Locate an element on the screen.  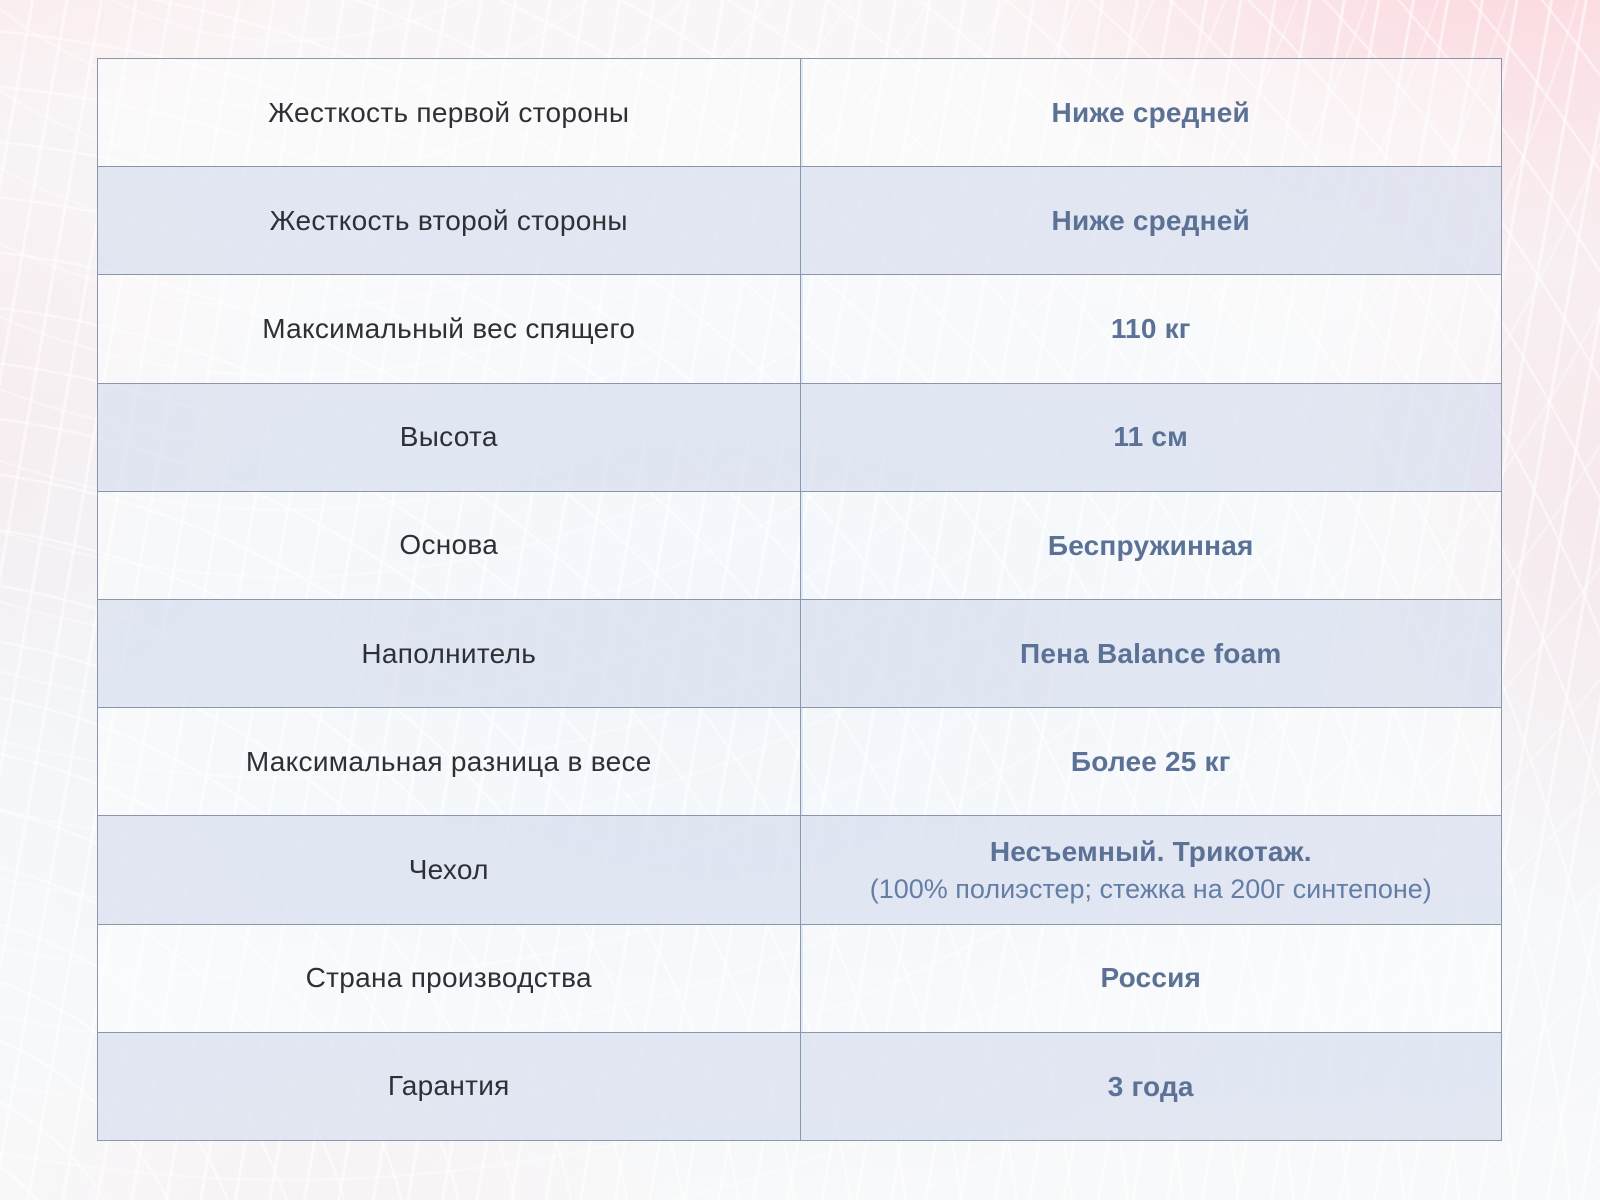
spec-value-cell: 11 см is located at coordinates (1150, 437).